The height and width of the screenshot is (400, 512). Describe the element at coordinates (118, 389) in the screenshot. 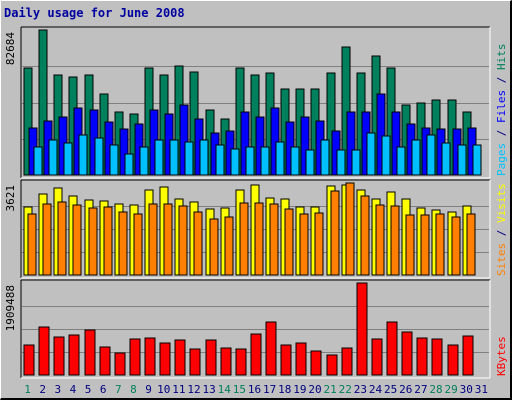

I see `x-tick-label: 7` at that location.